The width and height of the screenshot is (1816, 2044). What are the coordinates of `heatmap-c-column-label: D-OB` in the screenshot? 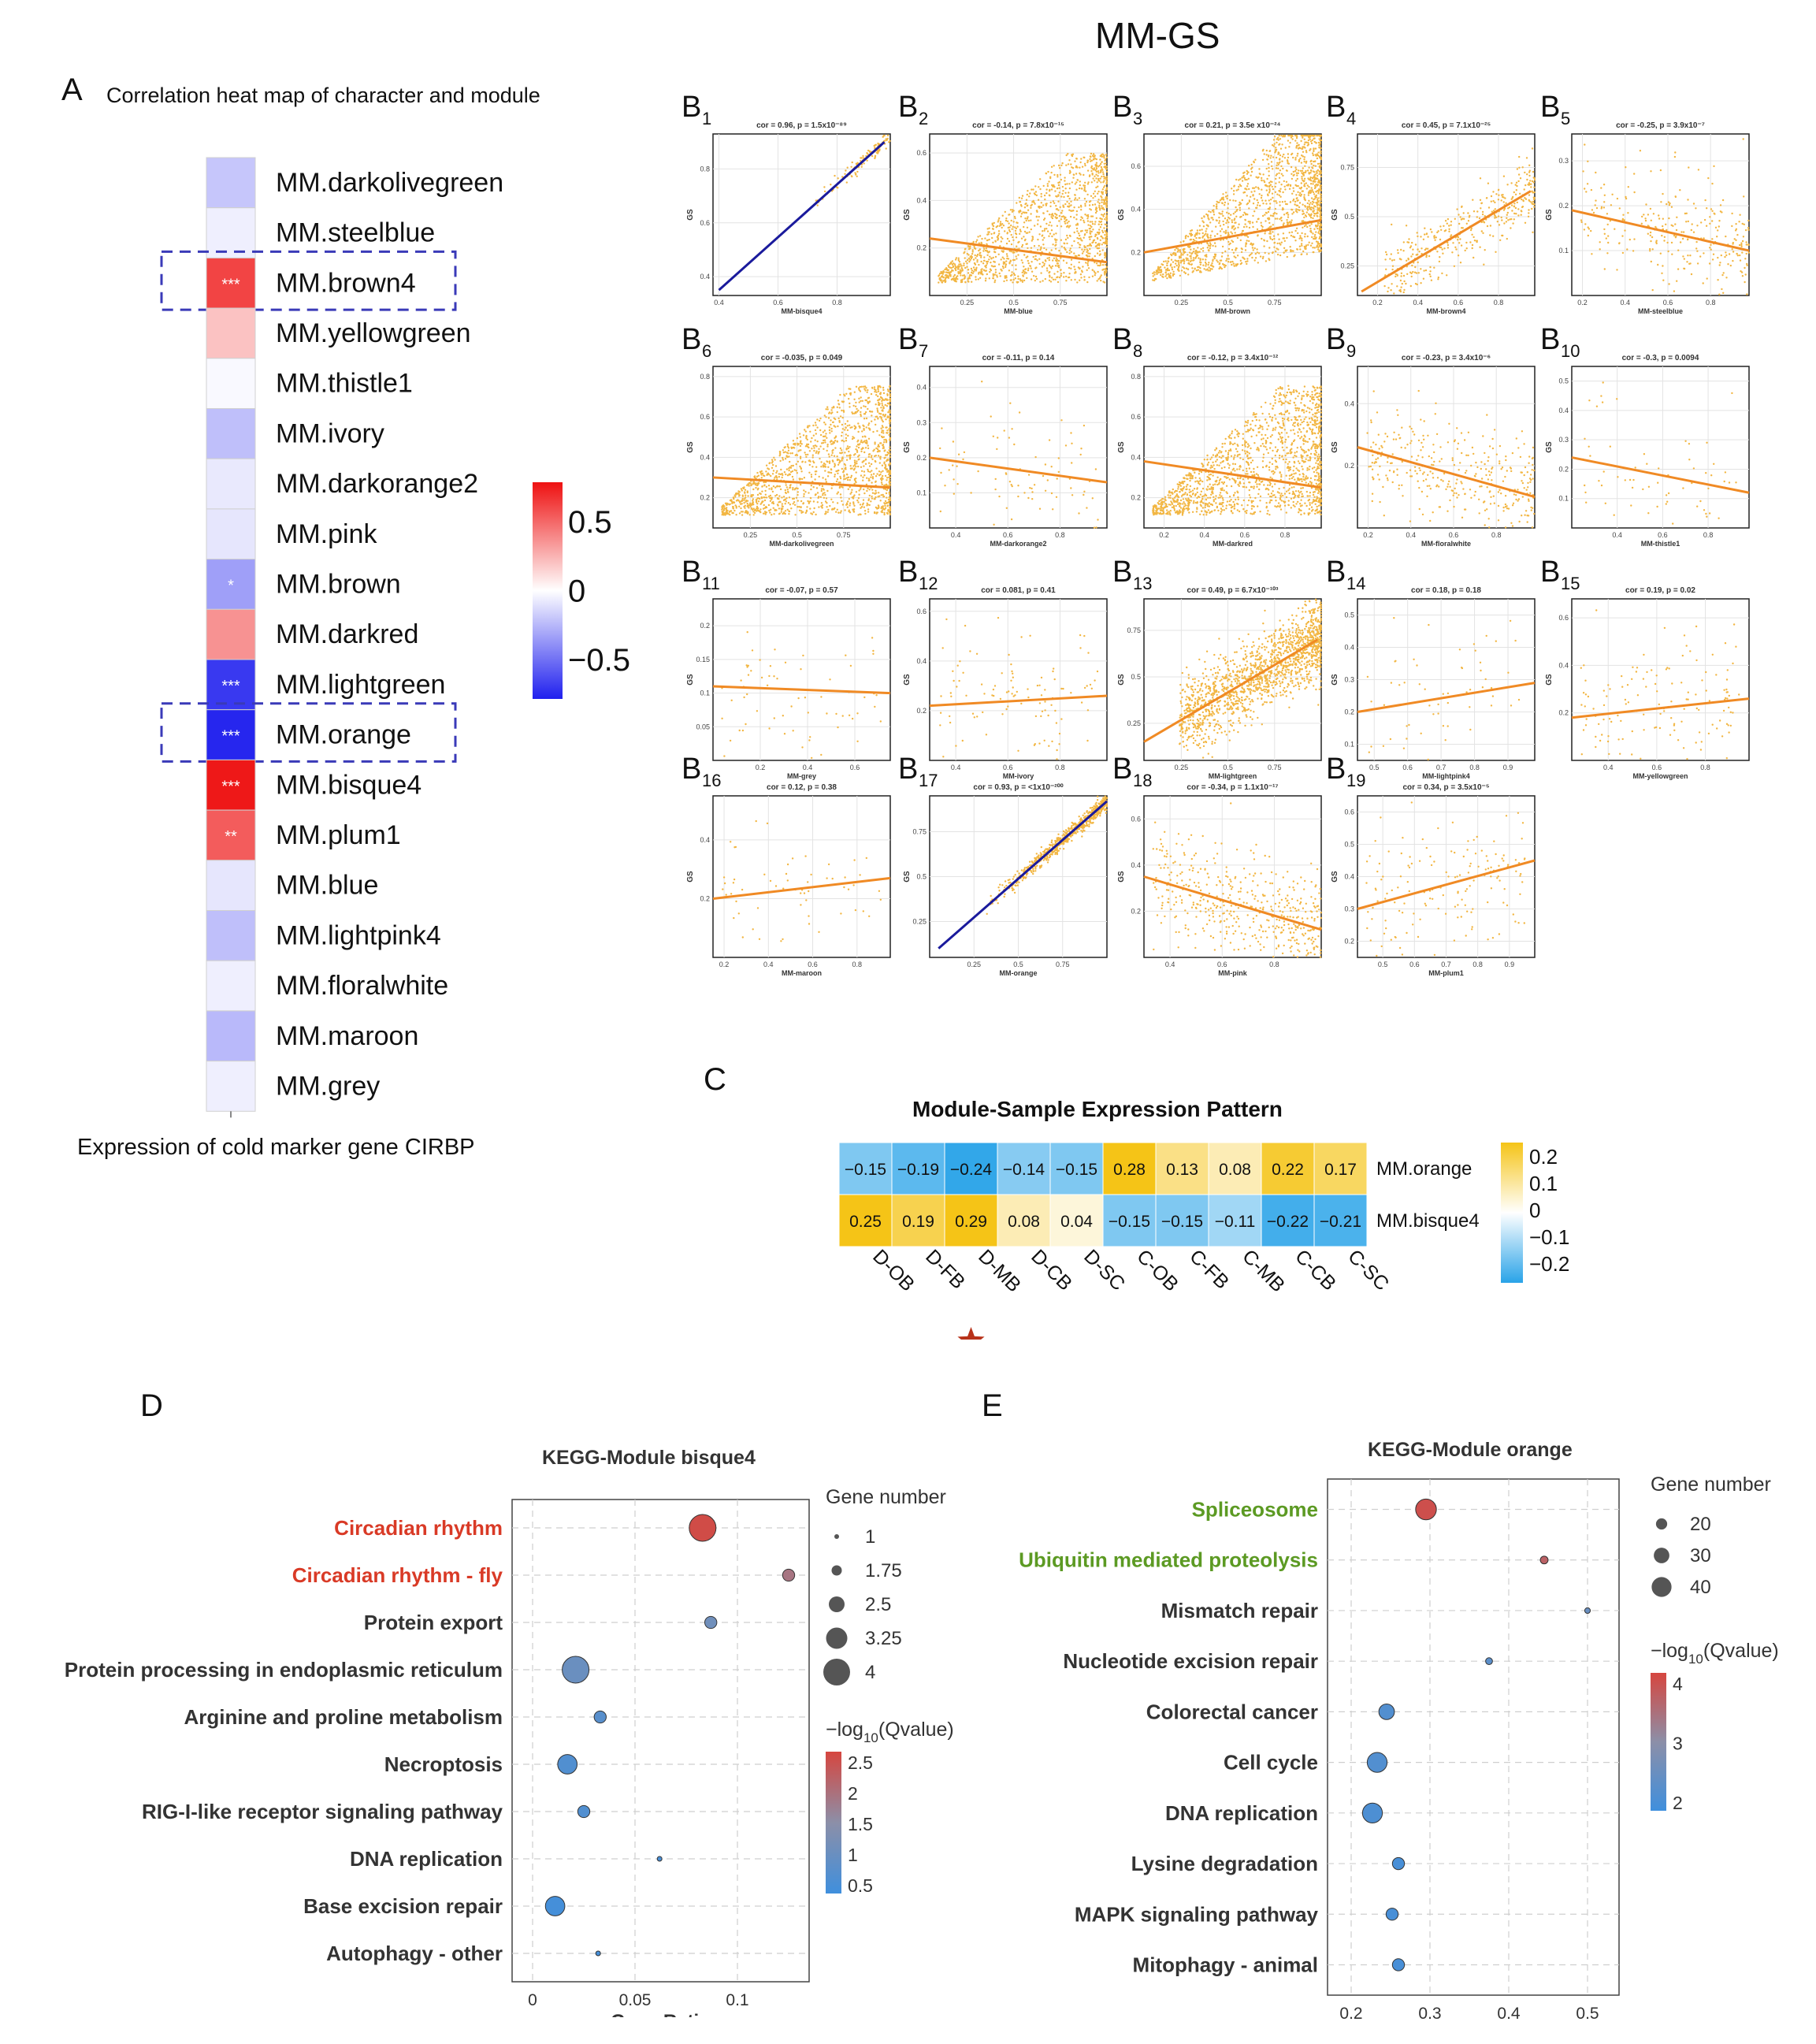 It's located at (893, 1270).